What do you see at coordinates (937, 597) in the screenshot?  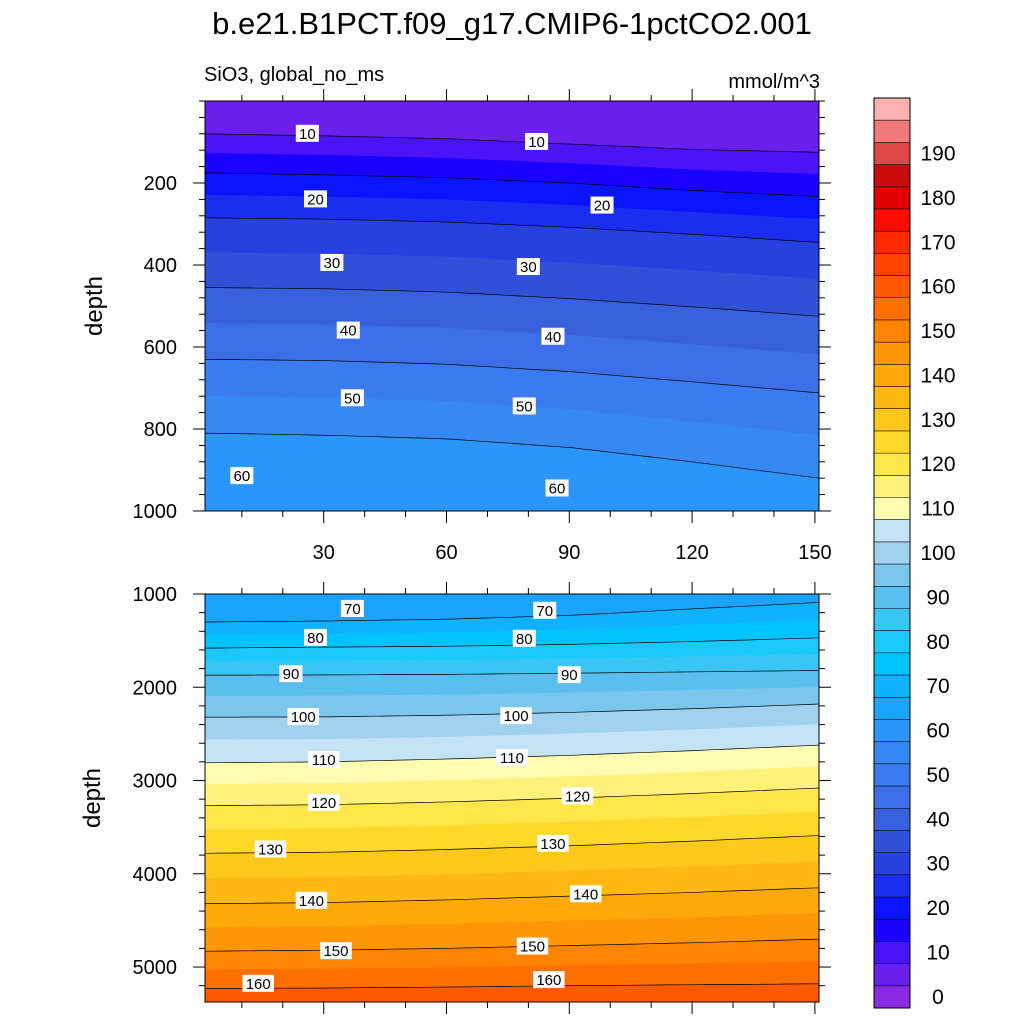 I see `colorbar-label: 90` at bounding box center [937, 597].